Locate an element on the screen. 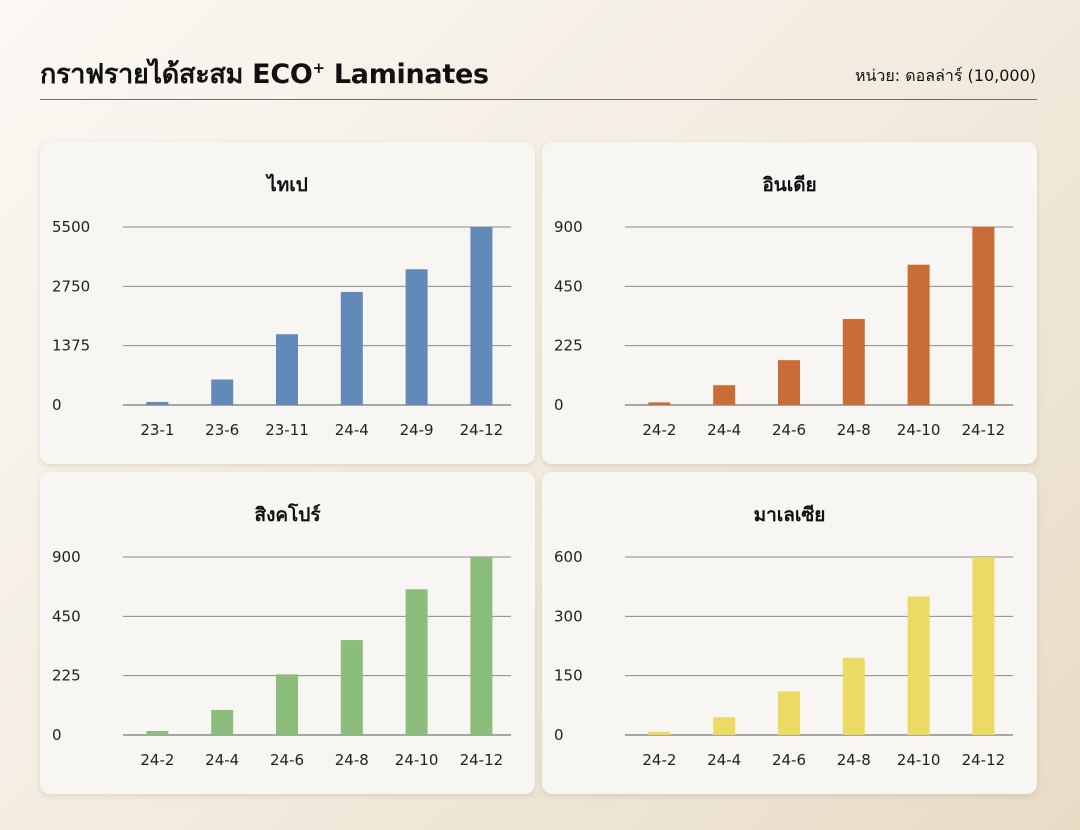 The height and width of the screenshot is (830, 1080). y-tick-label: 300 is located at coordinates (568, 616).